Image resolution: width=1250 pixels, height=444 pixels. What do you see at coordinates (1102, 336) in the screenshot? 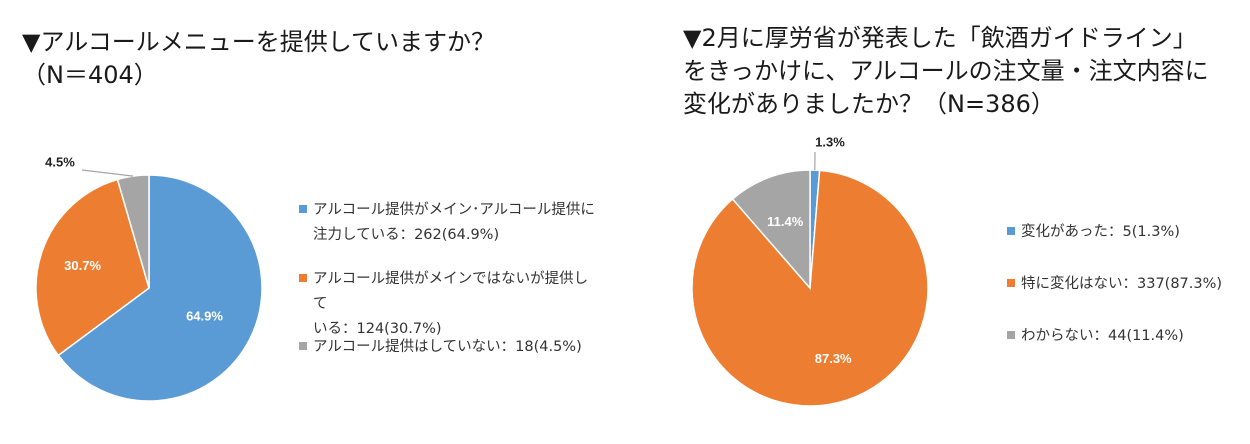
I see `legend-label: わからない：44(11.4%)` at bounding box center [1102, 336].